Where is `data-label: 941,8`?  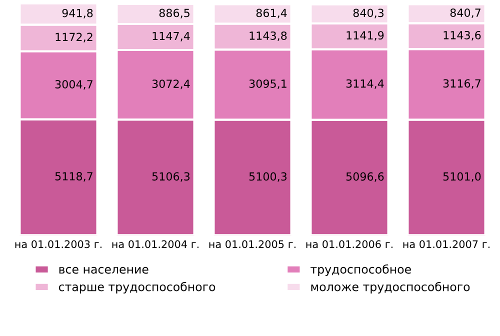
data-label: 941,8 is located at coordinates (77, 13).